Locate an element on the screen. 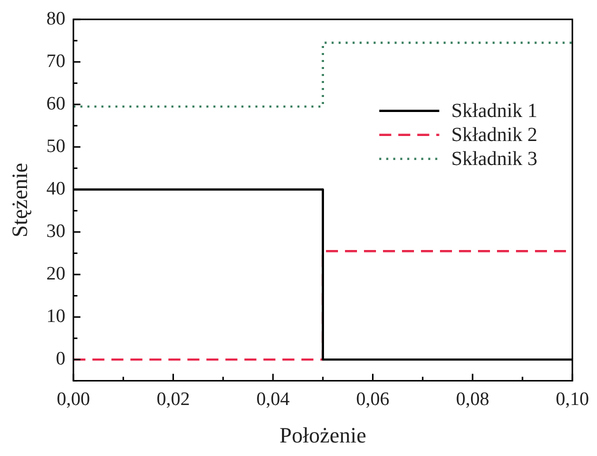  legend-label: Składnik 2 is located at coordinates (494, 135).